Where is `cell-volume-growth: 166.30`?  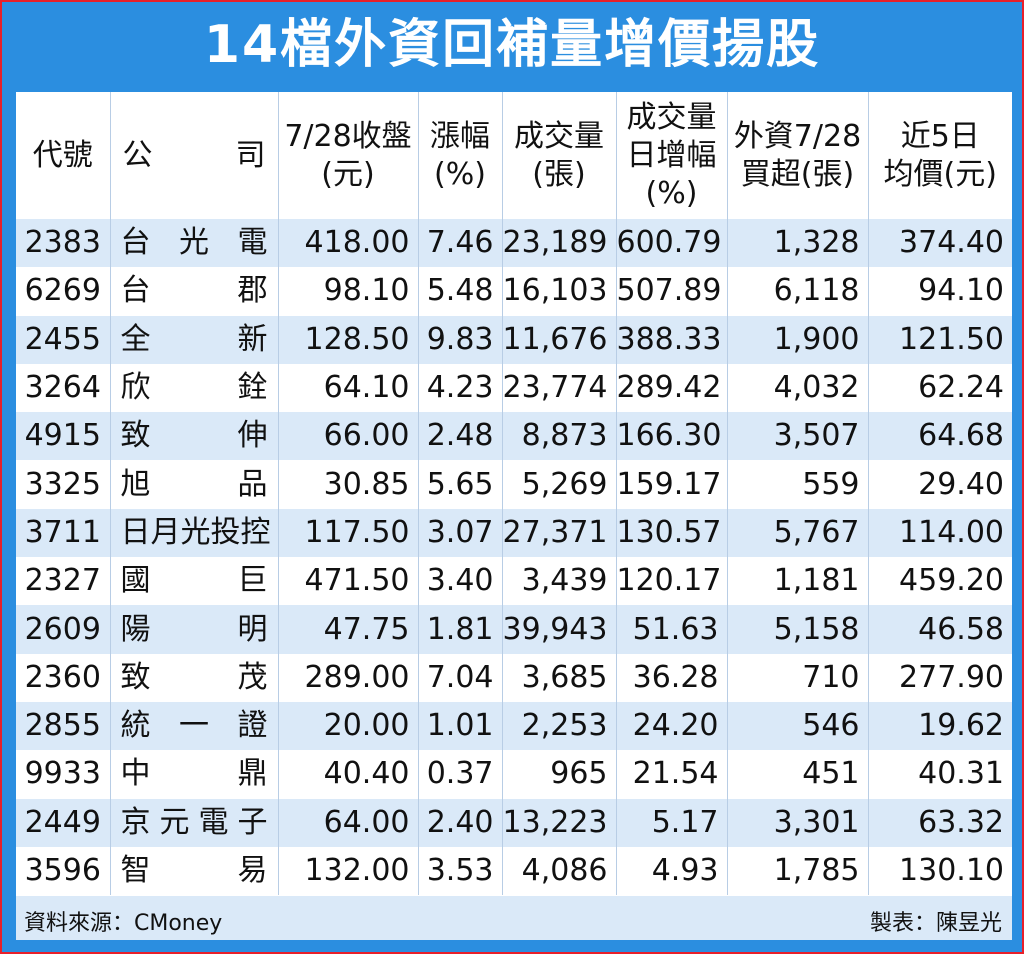
cell-volume-growth: 166.30 is located at coordinates (671, 436).